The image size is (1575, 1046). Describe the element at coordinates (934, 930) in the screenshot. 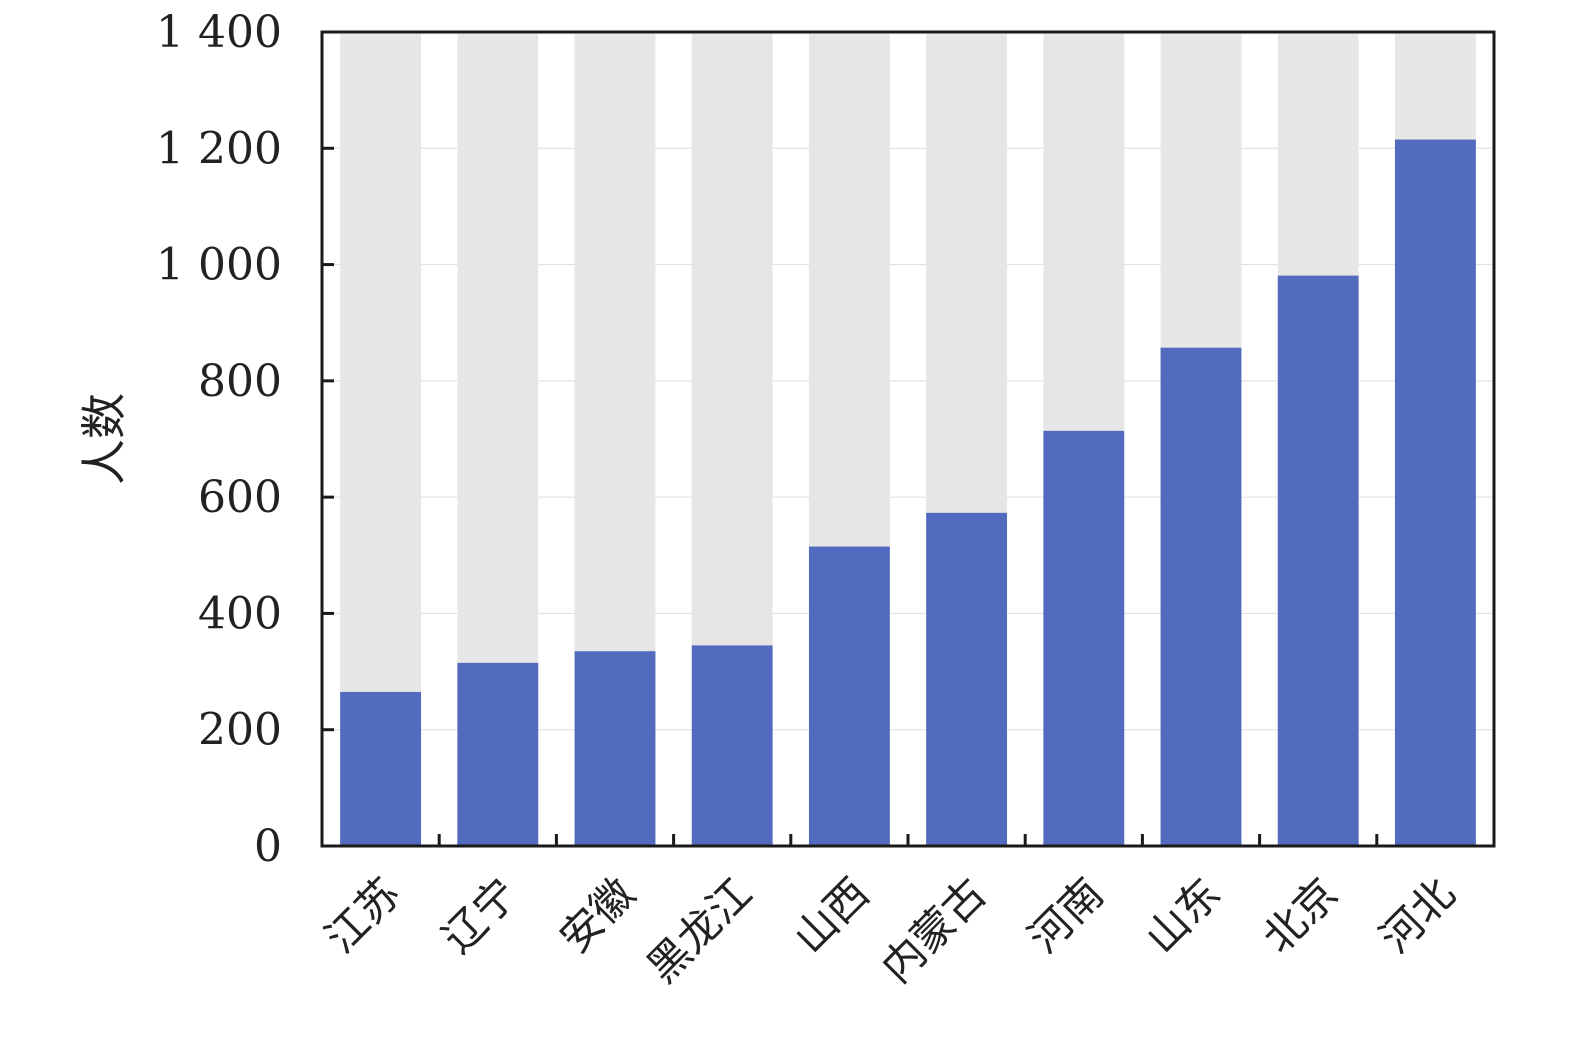

I see `x-tick-label: 内蒙古` at that location.